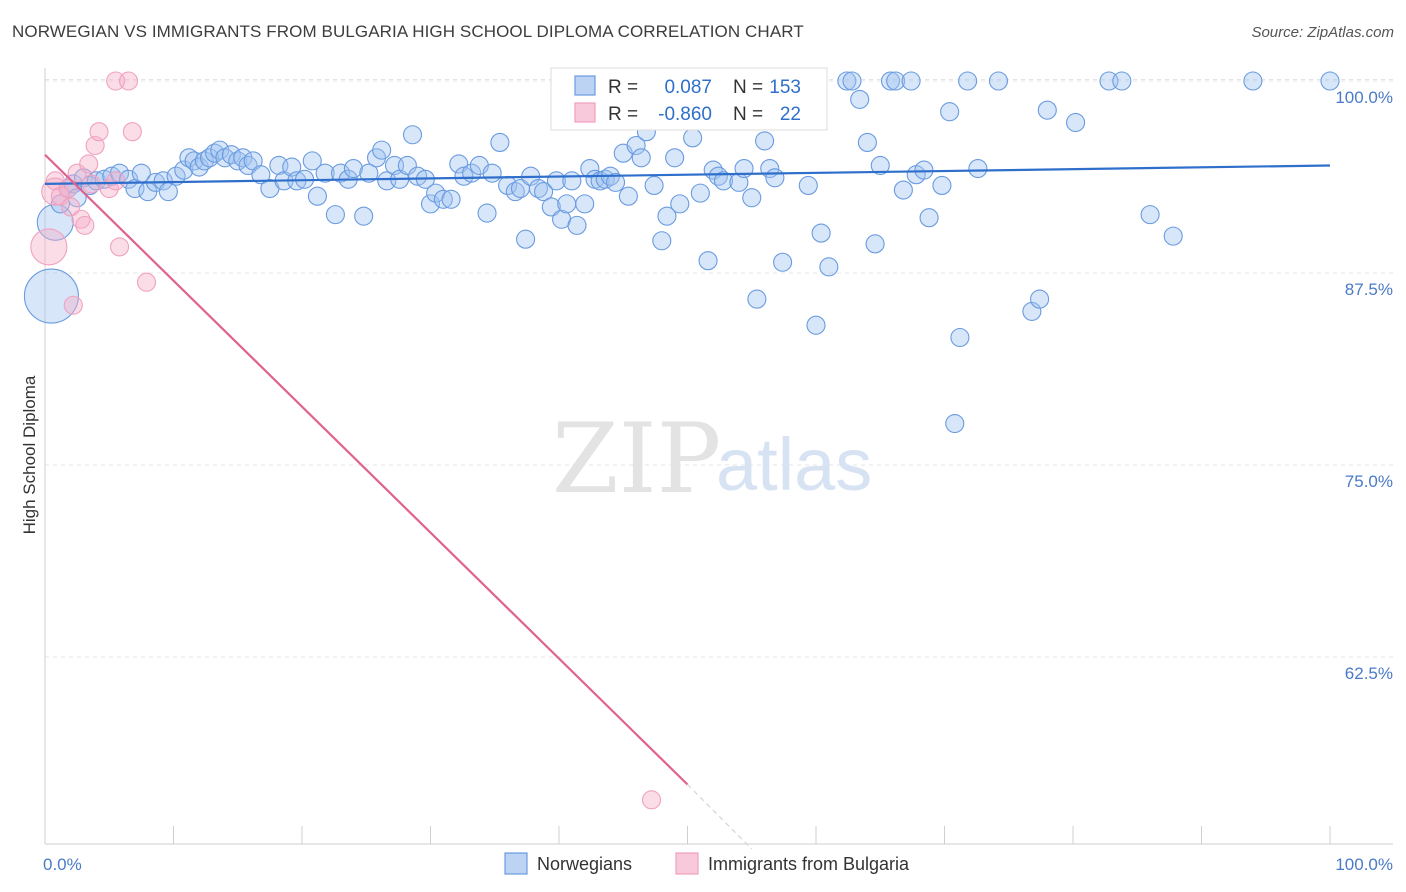 Image resolution: width=1406 pixels, height=892 pixels. I want to click on series-legend: Norwegians Immigrants from Bulgaria, so click(707, 863).